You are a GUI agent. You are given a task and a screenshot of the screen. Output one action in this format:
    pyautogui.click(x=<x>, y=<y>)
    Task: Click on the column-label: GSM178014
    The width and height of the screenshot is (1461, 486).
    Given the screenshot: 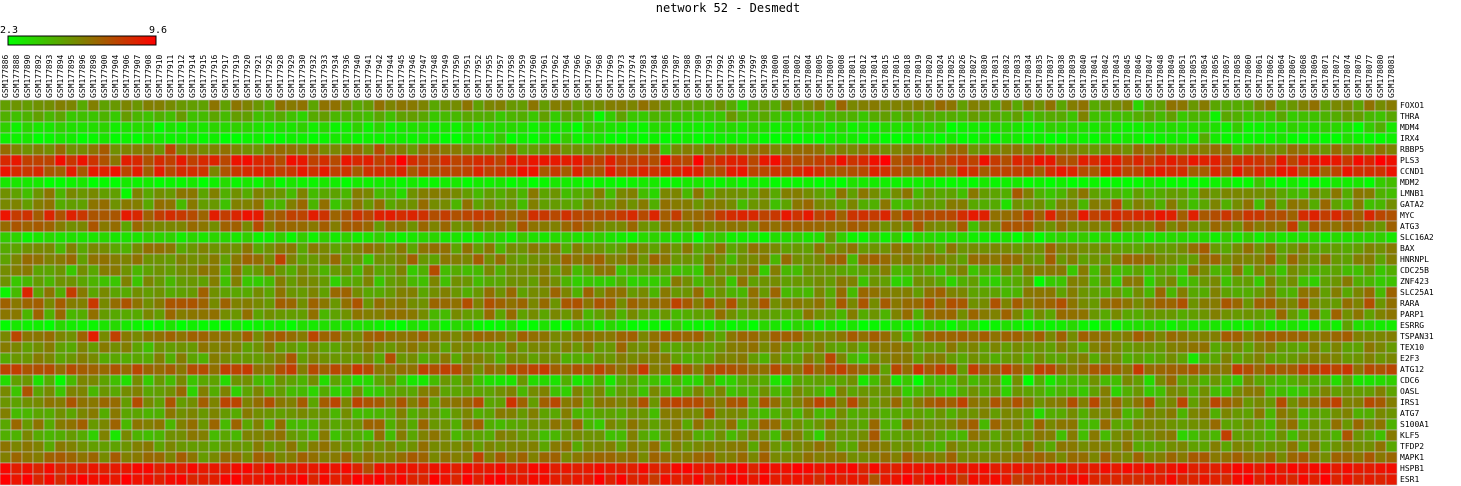 What is the action you would take?
    pyautogui.click(x=874, y=76)
    